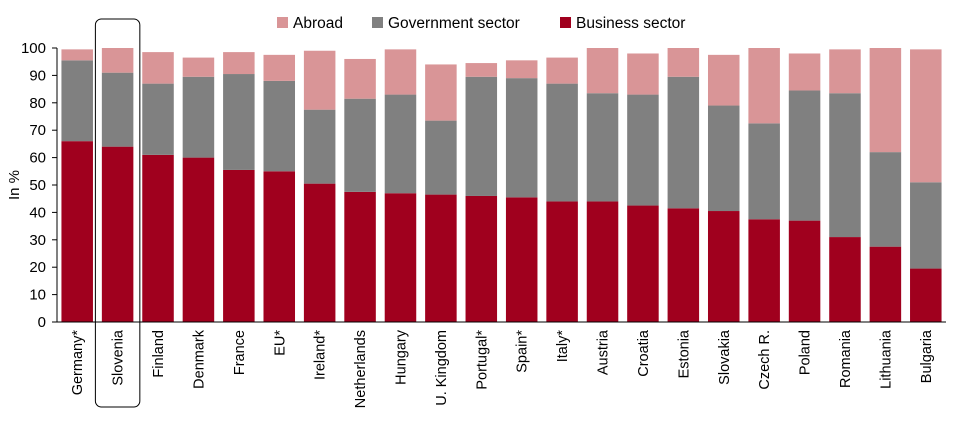 This screenshot has height=433, width=960. I want to click on legend-label: Business sector, so click(630, 23).